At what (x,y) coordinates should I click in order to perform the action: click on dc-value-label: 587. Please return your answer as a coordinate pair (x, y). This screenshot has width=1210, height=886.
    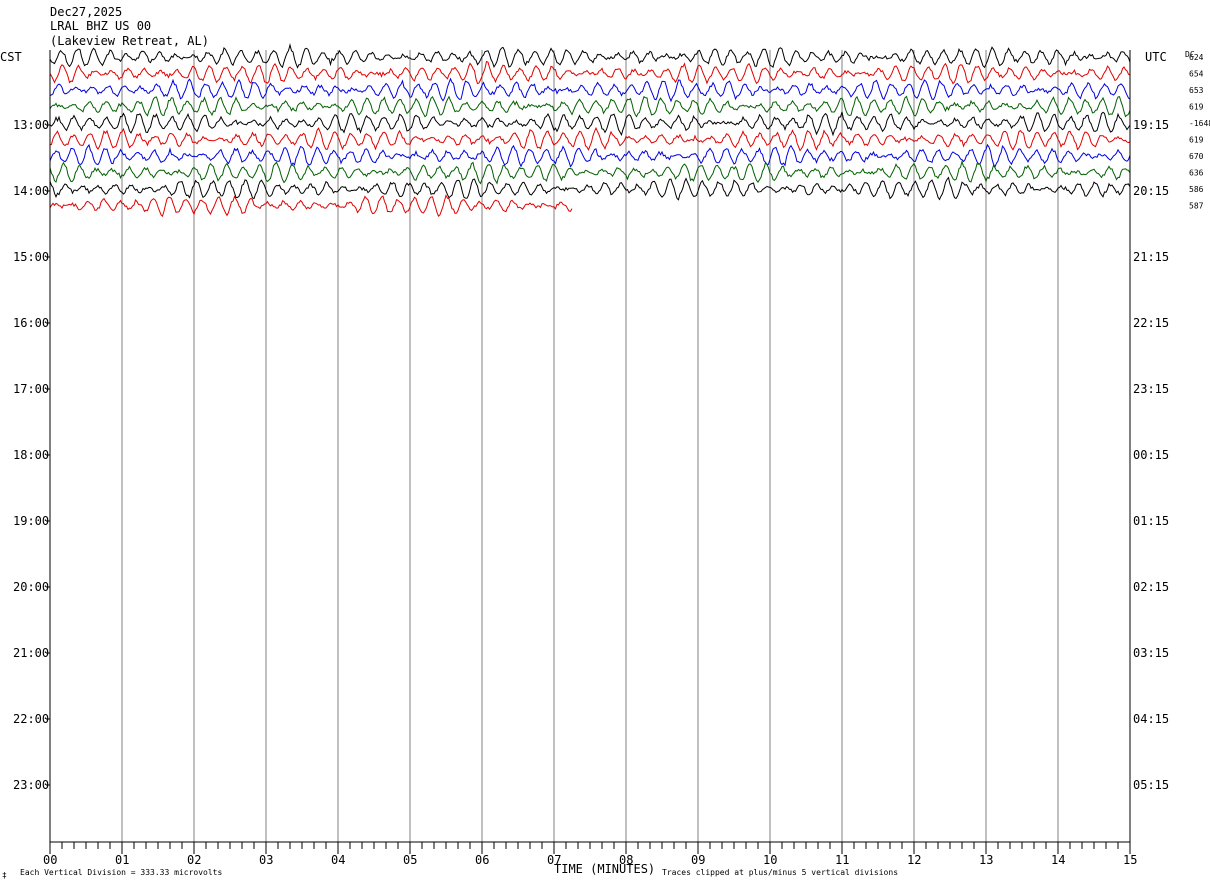
    Looking at the image, I should click on (1196, 206).